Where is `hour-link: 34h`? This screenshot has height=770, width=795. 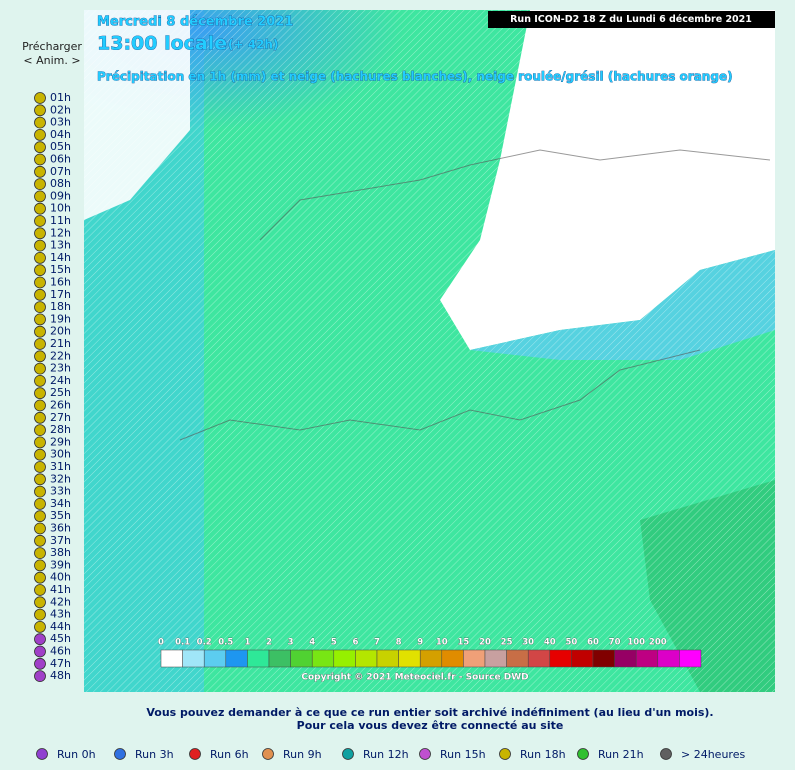
hour-link: 34h is located at coordinates (60, 503).